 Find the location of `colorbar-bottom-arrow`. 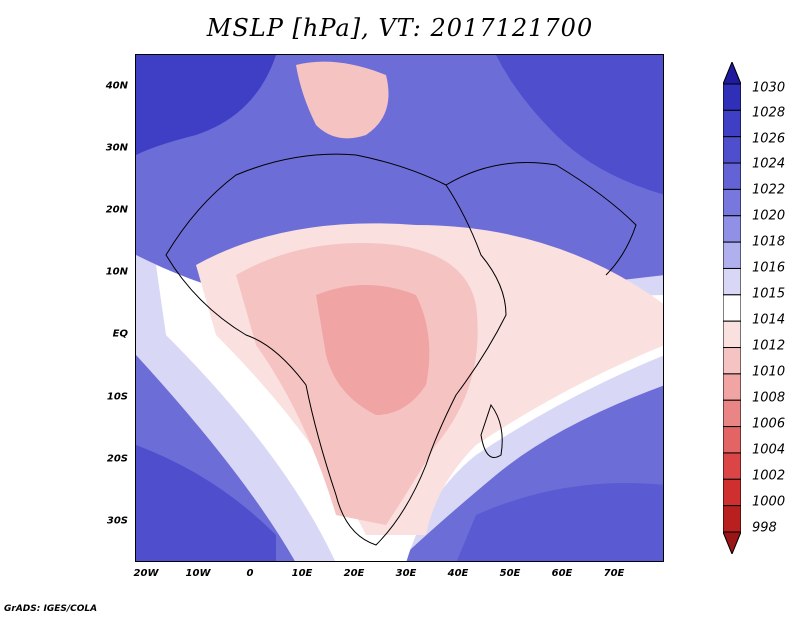

colorbar-bottom-arrow is located at coordinates (732, 542).